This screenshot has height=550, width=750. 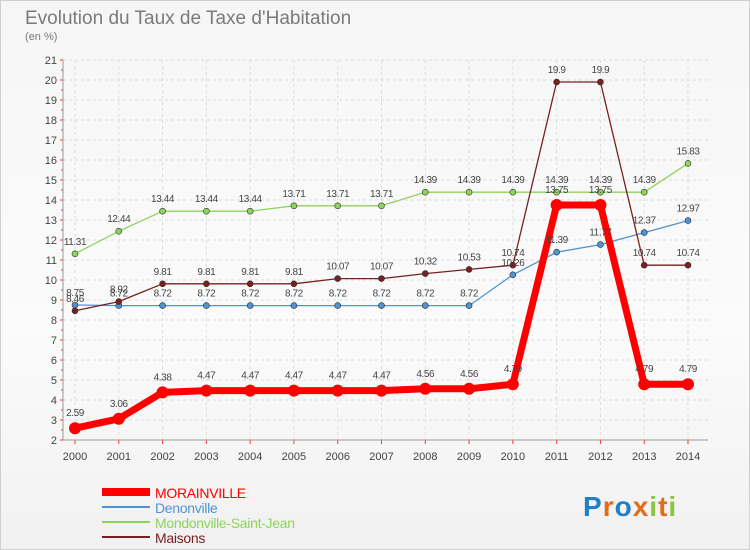 What do you see at coordinates (688, 253) in the screenshot?
I see `data-label: 10.74` at bounding box center [688, 253].